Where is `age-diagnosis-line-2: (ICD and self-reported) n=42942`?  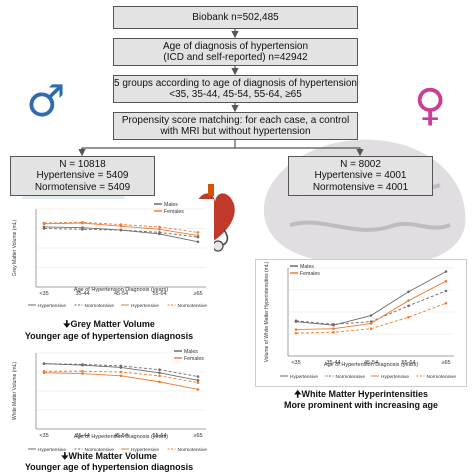
age-diagnosis-line-2: (ICD and self-reported) n=42942 is located at coordinates (235, 57).